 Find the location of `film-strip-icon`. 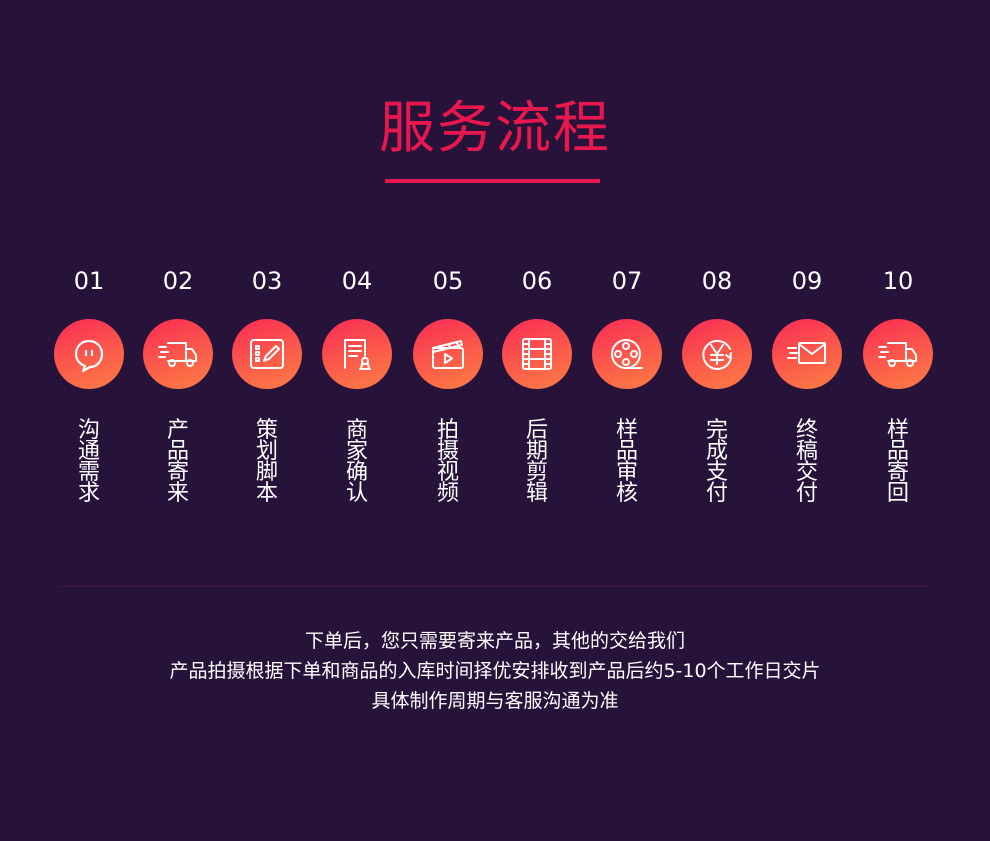

film-strip-icon is located at coordinates (537, 354).